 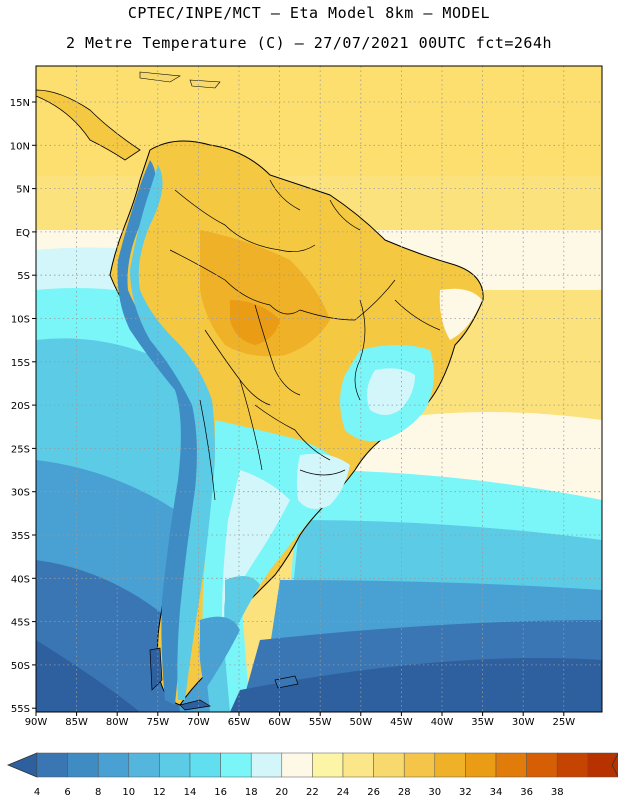 What do you see at coordinates (401, 722) in the screenshot?
I see `lon-label-45w: 45W` at bounding box center [401, 722].